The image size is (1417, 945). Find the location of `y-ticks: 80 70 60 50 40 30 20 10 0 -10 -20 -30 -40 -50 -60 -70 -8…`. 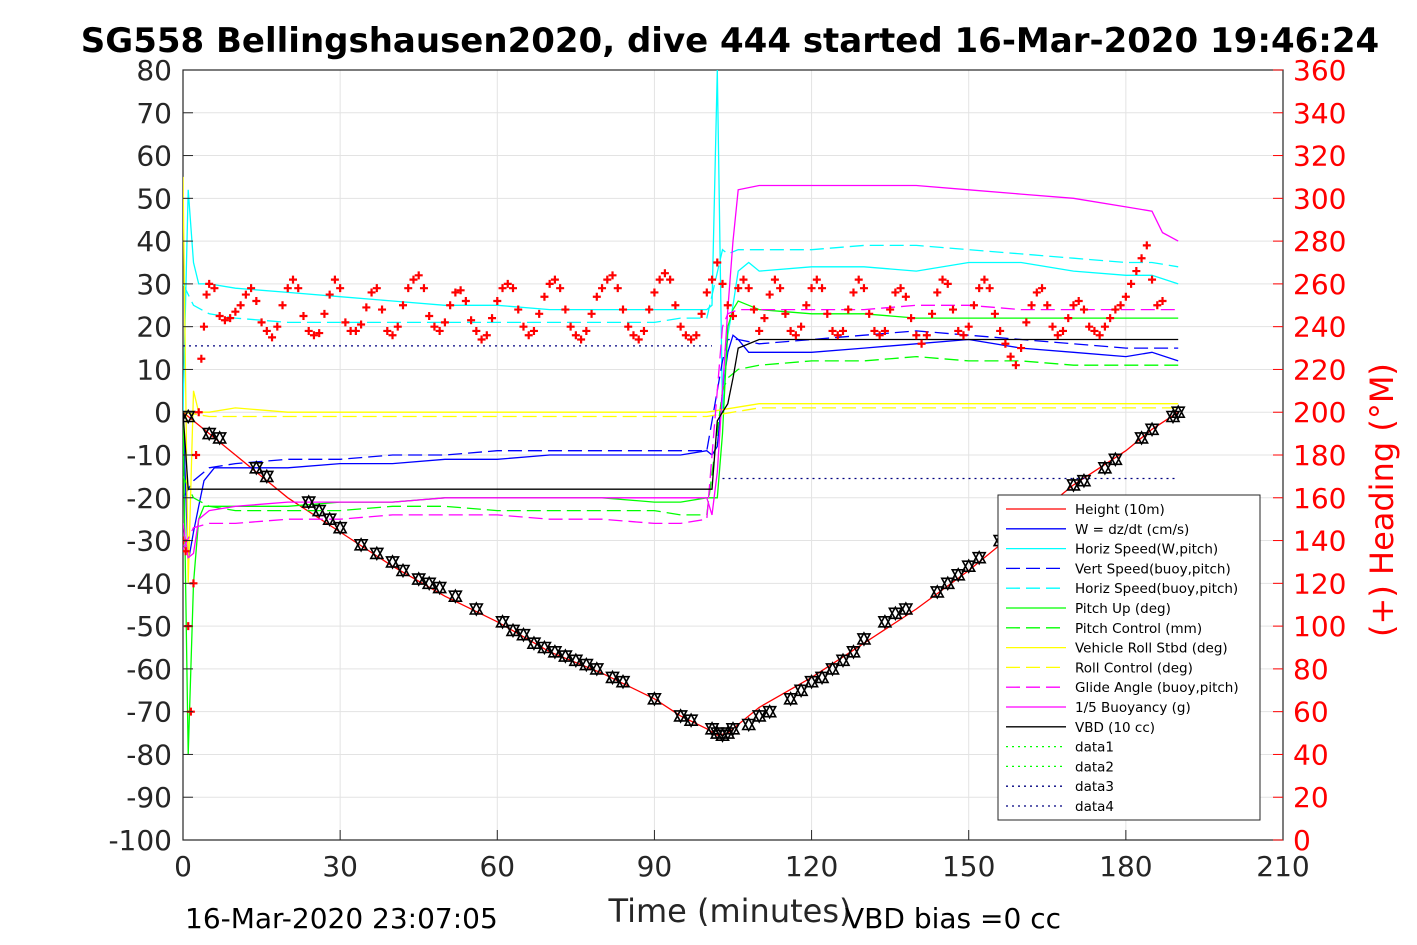

y-ticks: 80 70 60 50 40 30 20 10 0 -10 -20 -30 -40 -50 -60 -70 -8… is located at coordinates (150, 455).